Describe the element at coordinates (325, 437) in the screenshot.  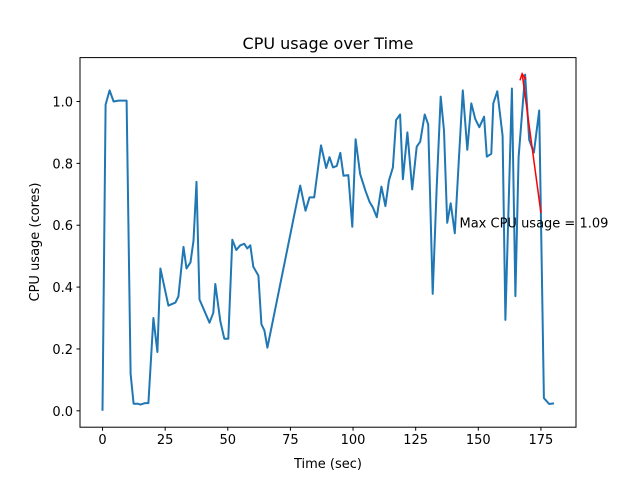
I see `x-axis: 0 25 50 75 100 125 150 175` at that location.